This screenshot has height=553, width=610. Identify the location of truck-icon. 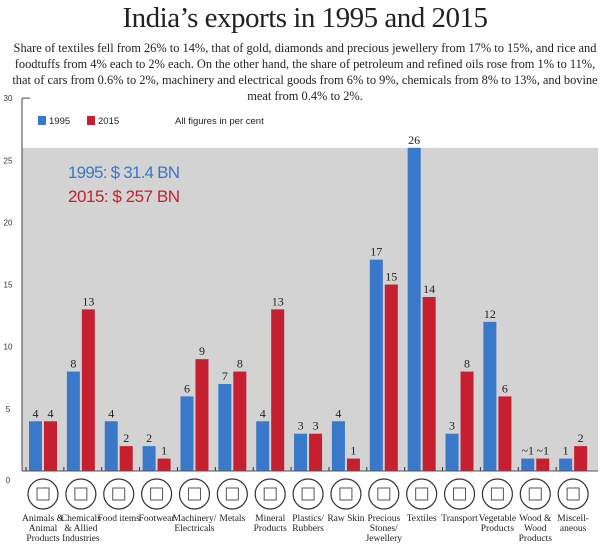
(459, 494).